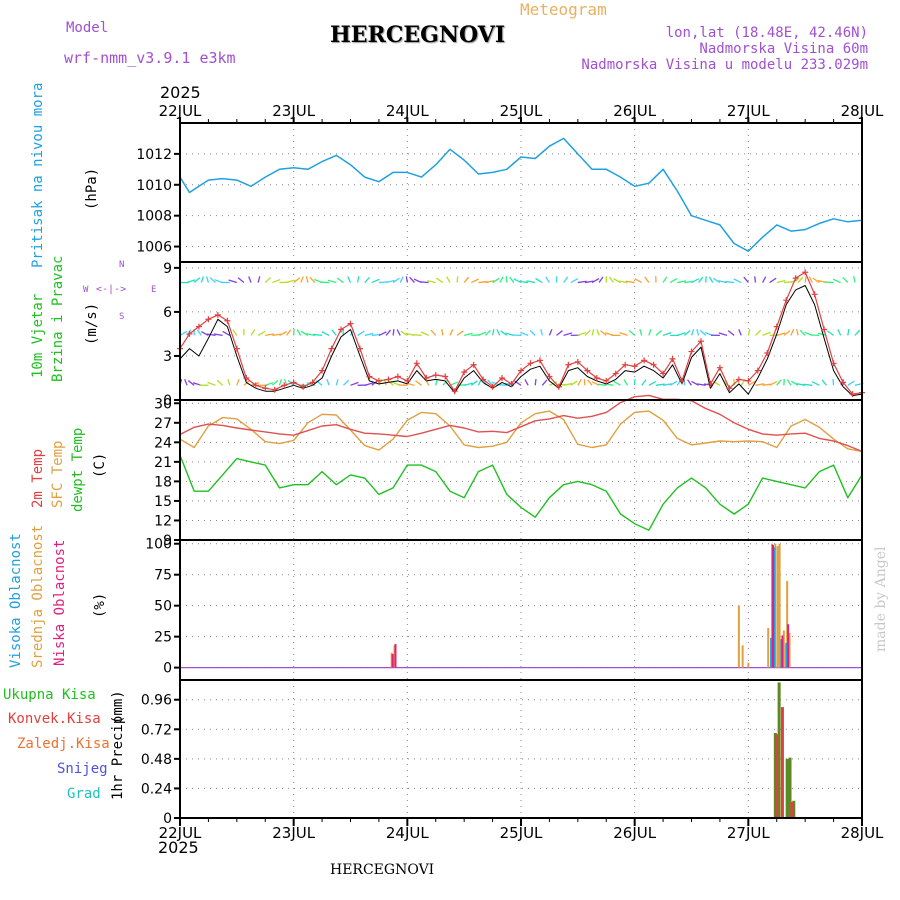 This screenshot has width=900, height=900. What do you see at coordinates (156, 730) in the screenshot?
I see `ytick-label-precip: 0.72` at bounding box center [156, 730].